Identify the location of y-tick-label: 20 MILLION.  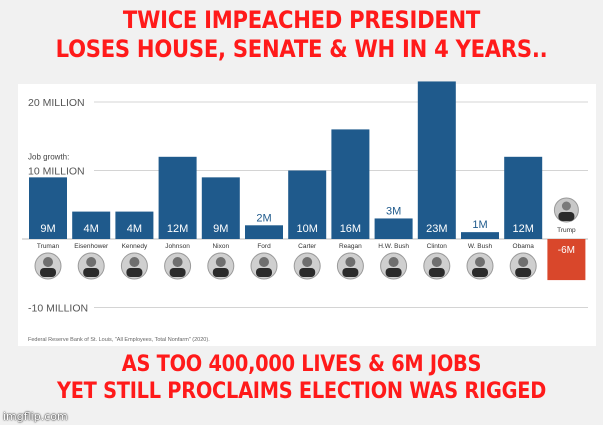
(56, 103).